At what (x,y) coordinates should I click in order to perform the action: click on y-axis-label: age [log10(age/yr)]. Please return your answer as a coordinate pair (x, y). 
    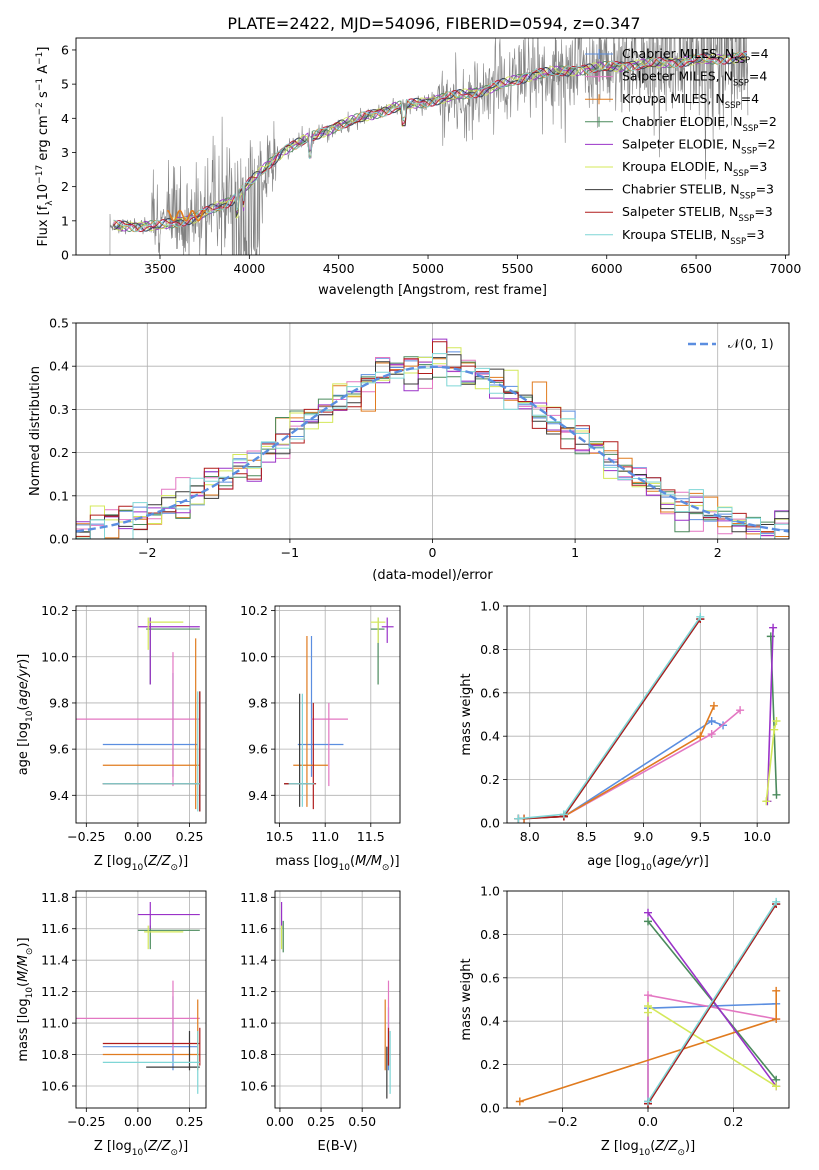
    Looking at the image, I should click on (25, 715).